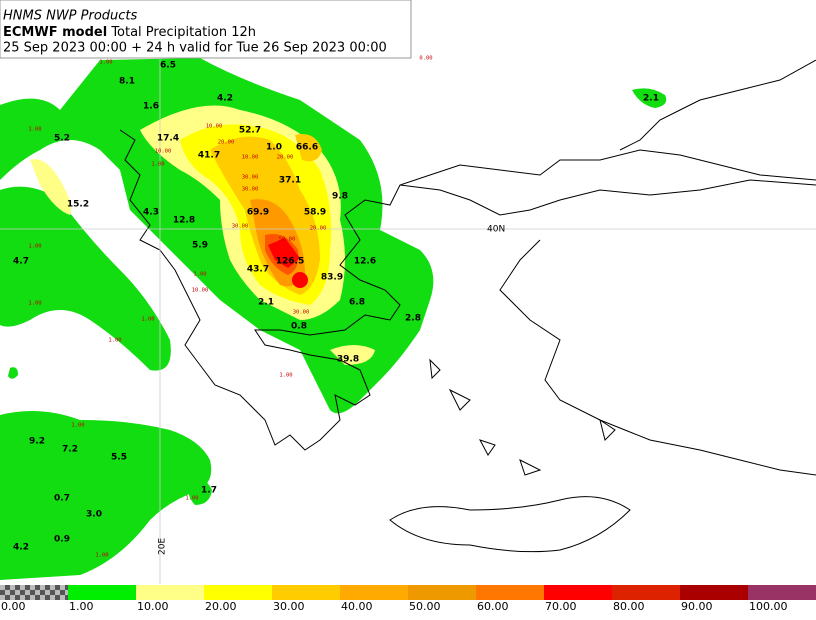  I want to click on station-value: 12.6, so click(365, 262).